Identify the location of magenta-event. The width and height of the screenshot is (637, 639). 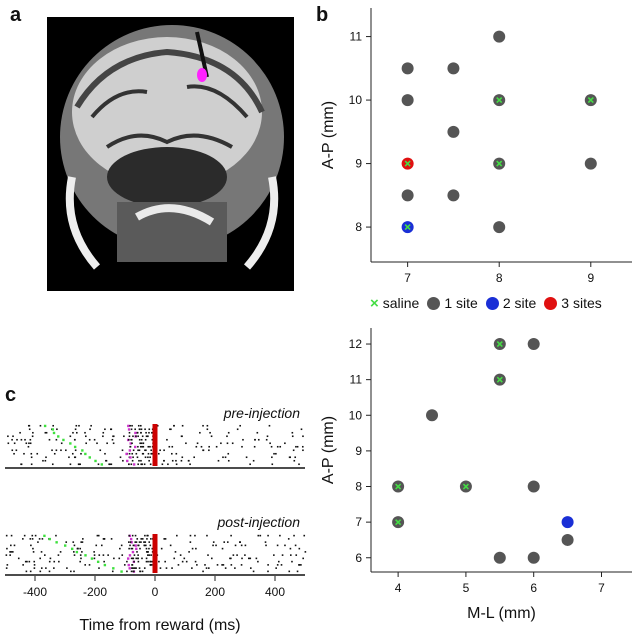
(135, 545).